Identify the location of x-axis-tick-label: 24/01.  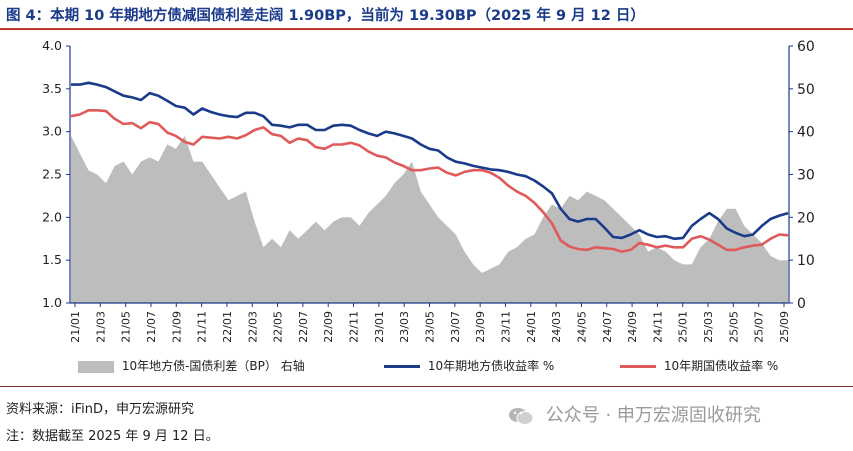
(531, 327).